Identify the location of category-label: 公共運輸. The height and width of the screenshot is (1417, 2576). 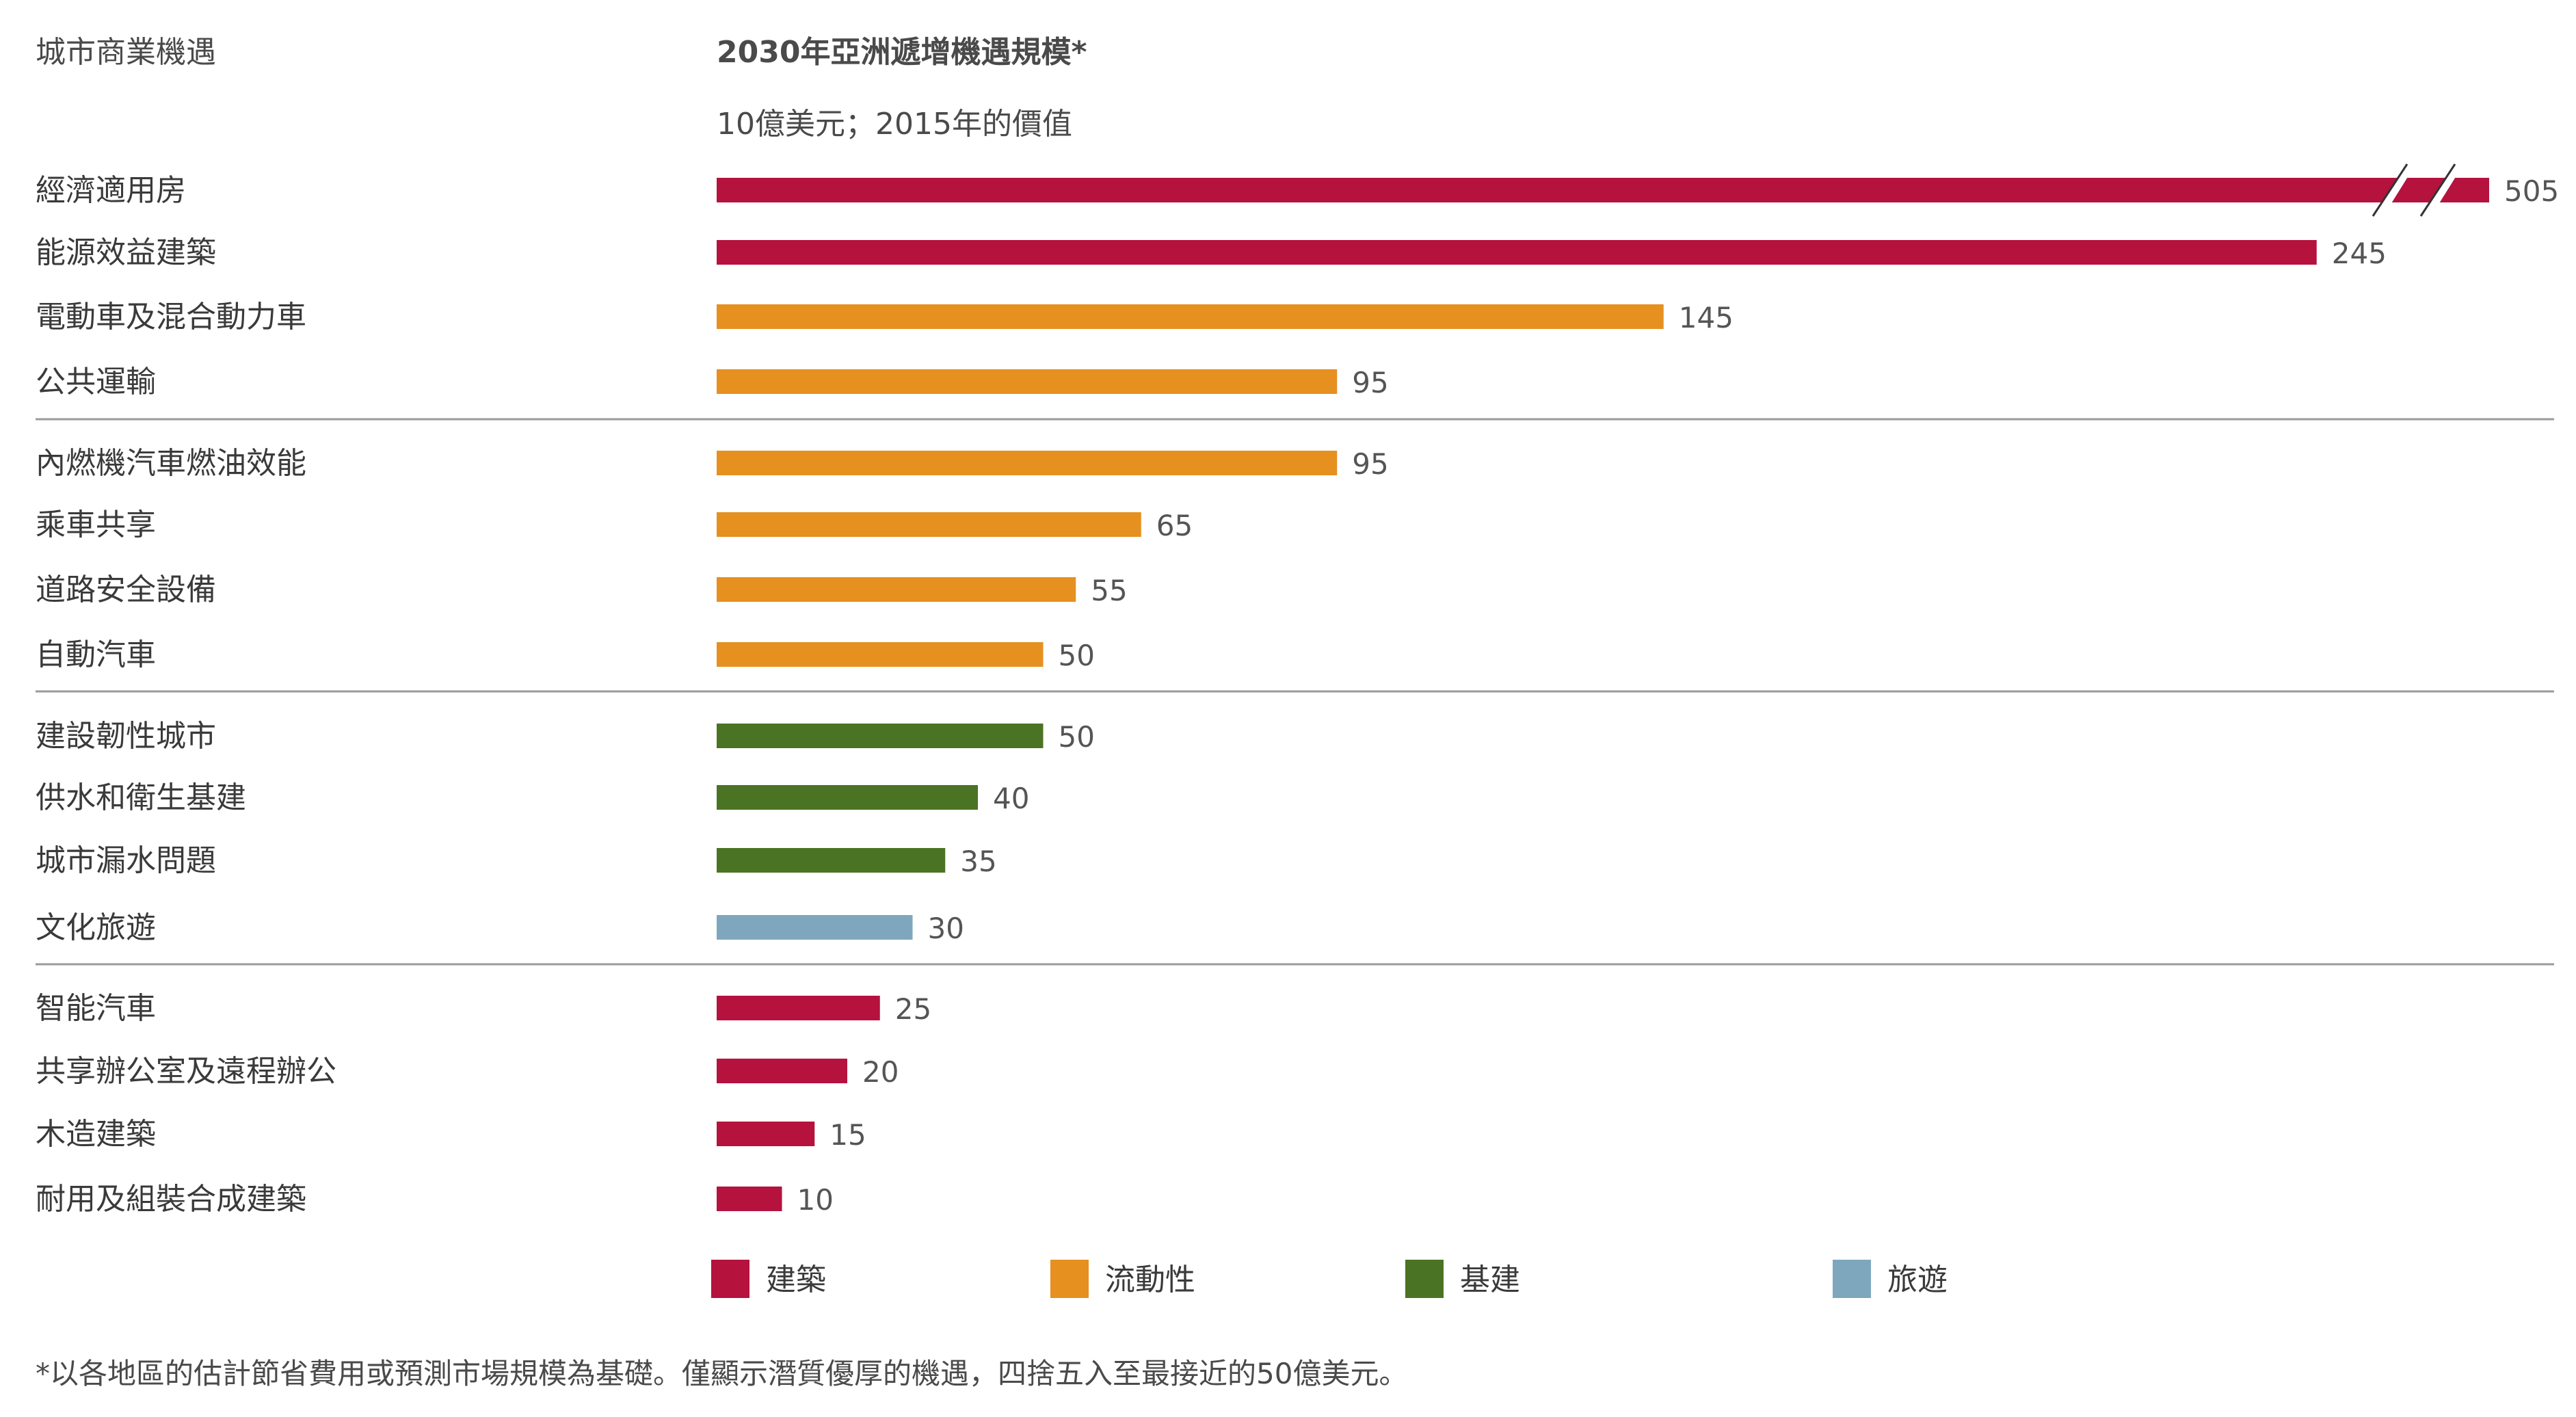
(96, 382).